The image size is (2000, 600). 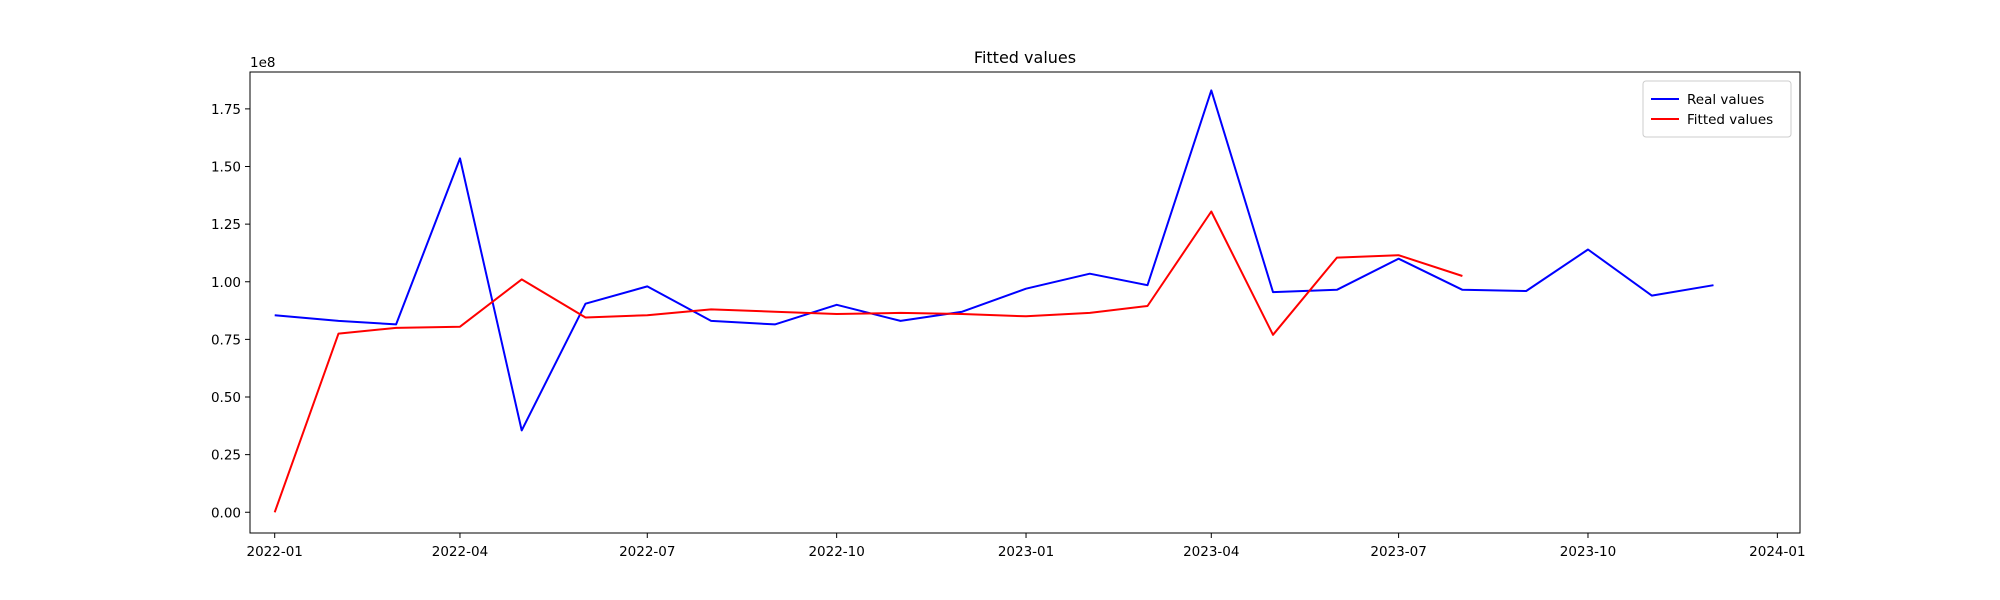 What do you see at coordinates (1730, 120) in the screenshot?
I see `legend-label: Fitted values` at bounding box center [1730, 120].